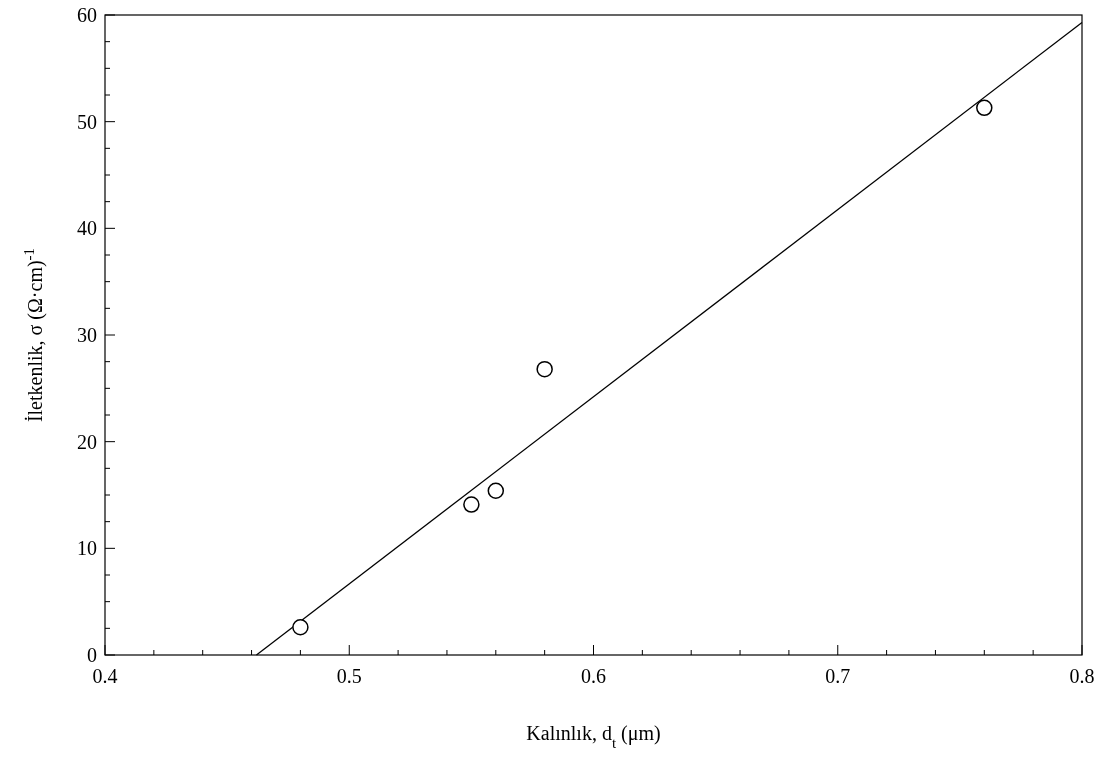 This screenshot has width=1119, height=777. Describe the element at coordinates (87, 15) in the screenshot. I see `y-tick-label: 60` at that location.